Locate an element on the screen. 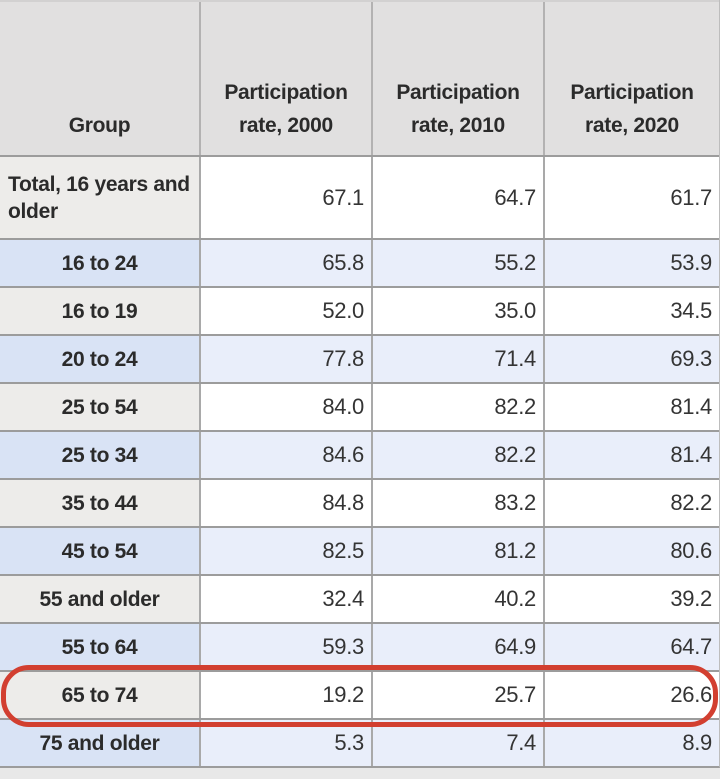  rate-2000-value: 84.6 is located at coordinates (285, 455).